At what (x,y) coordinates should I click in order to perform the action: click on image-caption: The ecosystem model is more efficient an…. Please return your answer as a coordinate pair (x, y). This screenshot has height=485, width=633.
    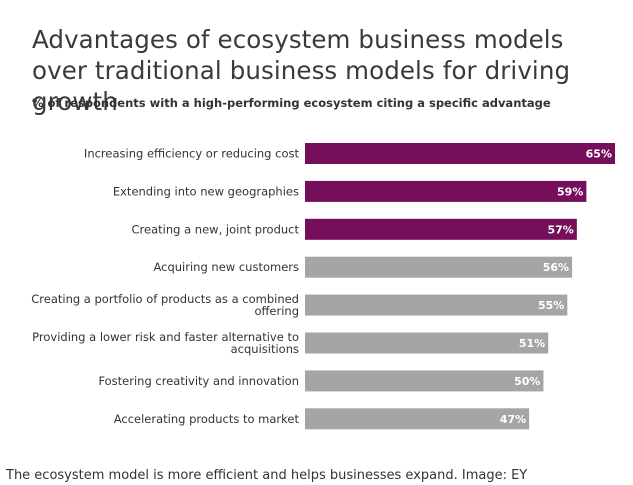
    Looking at the image, I should click on (267, 475).